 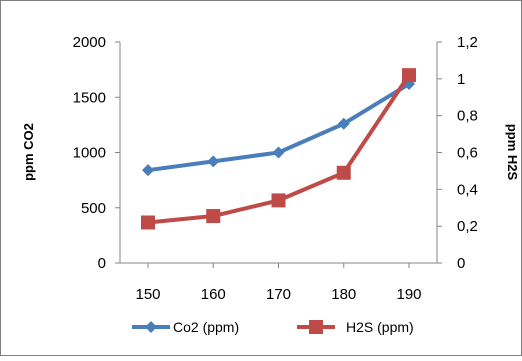 I want to click on legend-label-co2: Co2 (ppm), so click(x=206, y=327).